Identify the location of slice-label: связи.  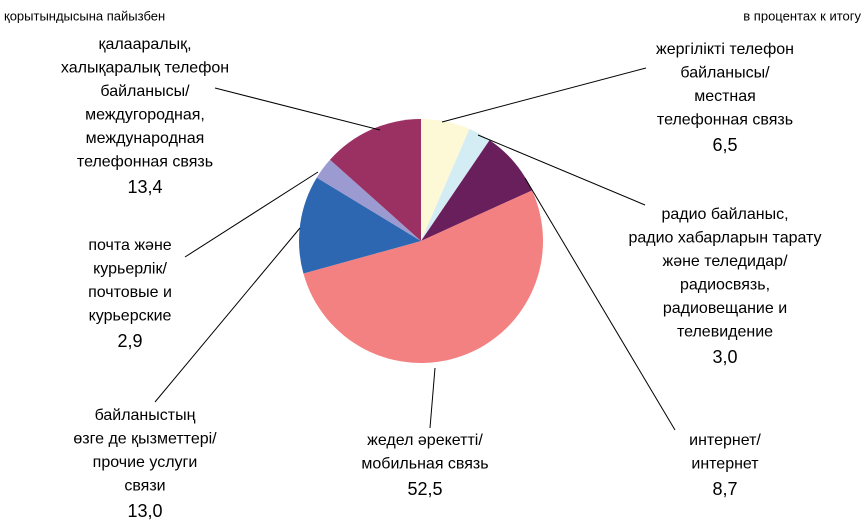
(144, 486).